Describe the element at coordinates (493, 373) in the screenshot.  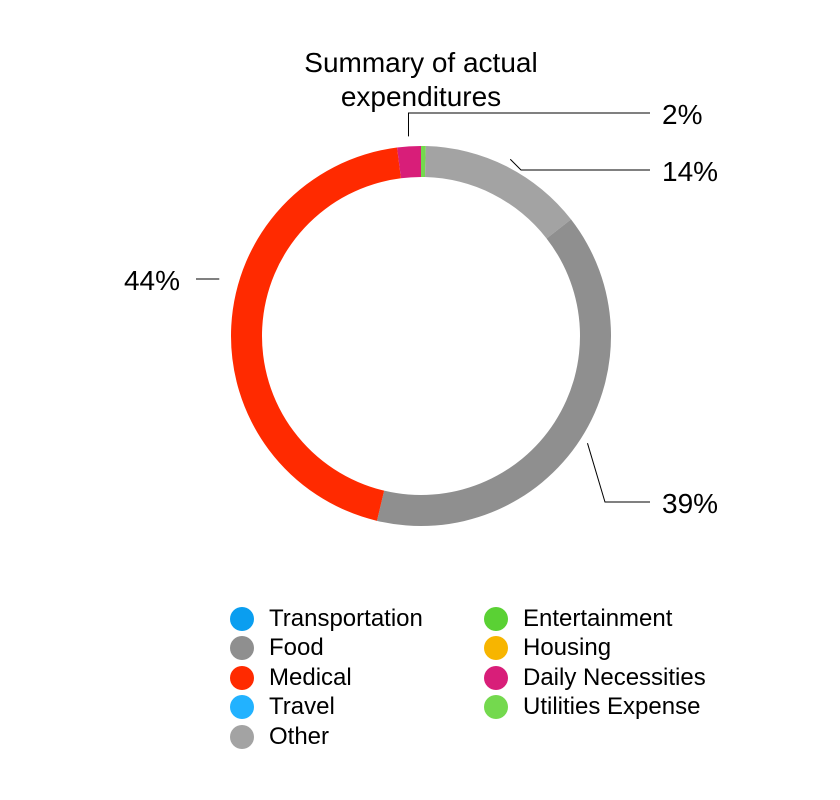
I see `slice-food` at that location.